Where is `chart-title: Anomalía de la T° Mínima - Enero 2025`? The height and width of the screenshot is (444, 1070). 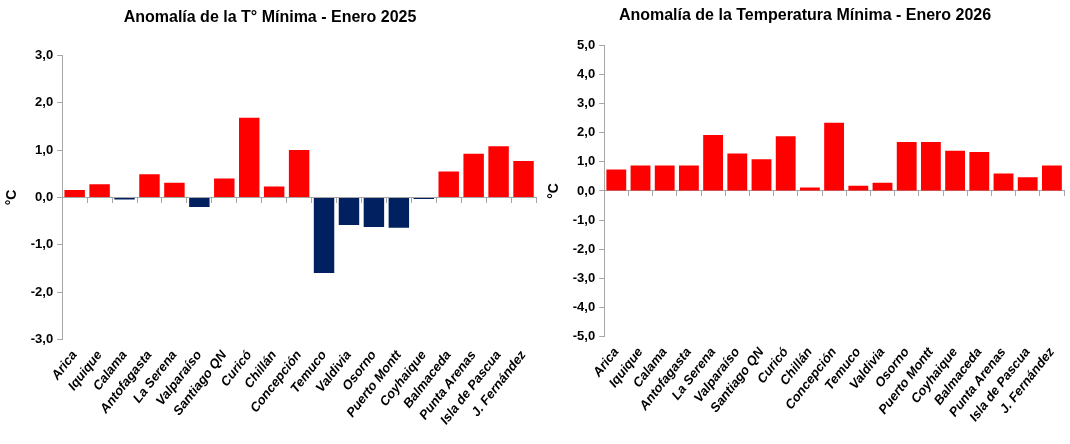 chart-title: Anomalía de la T° Mínima - Enero 2025 is located at coordinates (270, 17).